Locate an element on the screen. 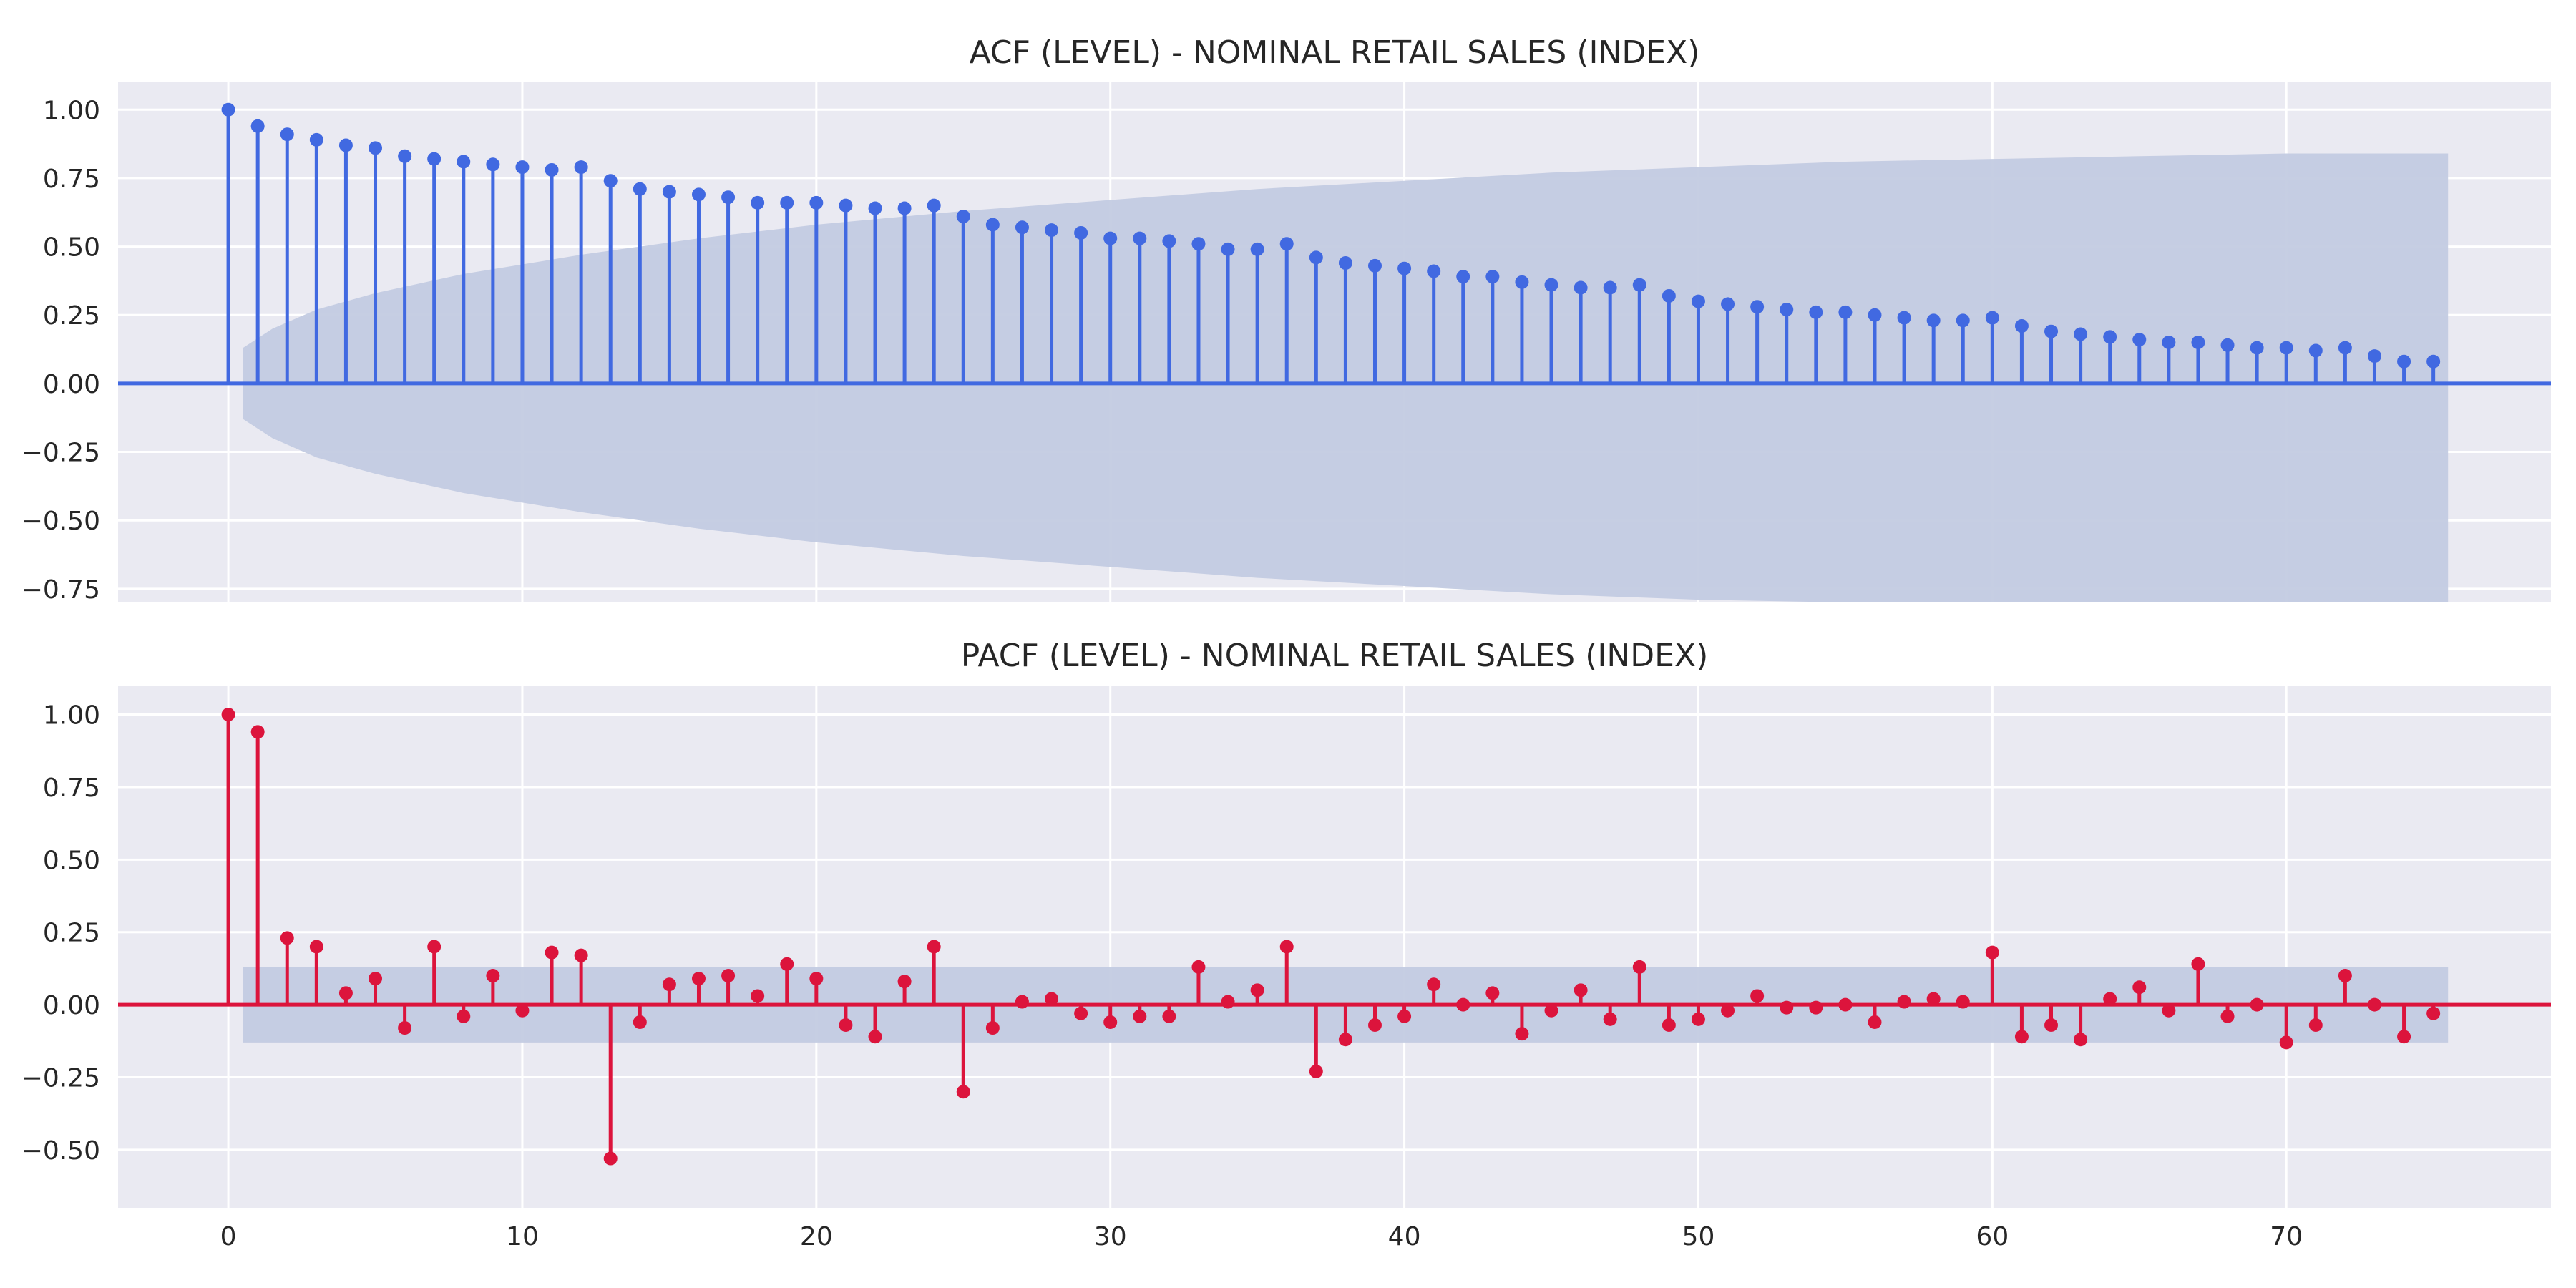 This screenshot has height=1288, width=2576. acf-y-tick-label: 0.75 is located at coordinates (71, 179).